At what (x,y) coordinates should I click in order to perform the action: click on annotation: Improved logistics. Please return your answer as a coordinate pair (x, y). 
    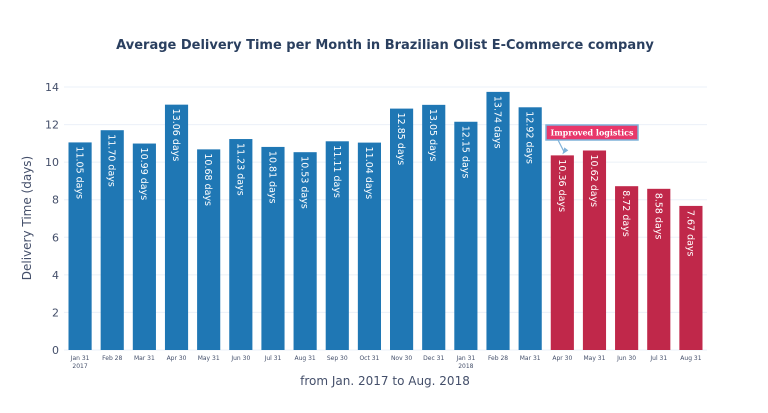
    Looking at the image, I should click on (592, 139).